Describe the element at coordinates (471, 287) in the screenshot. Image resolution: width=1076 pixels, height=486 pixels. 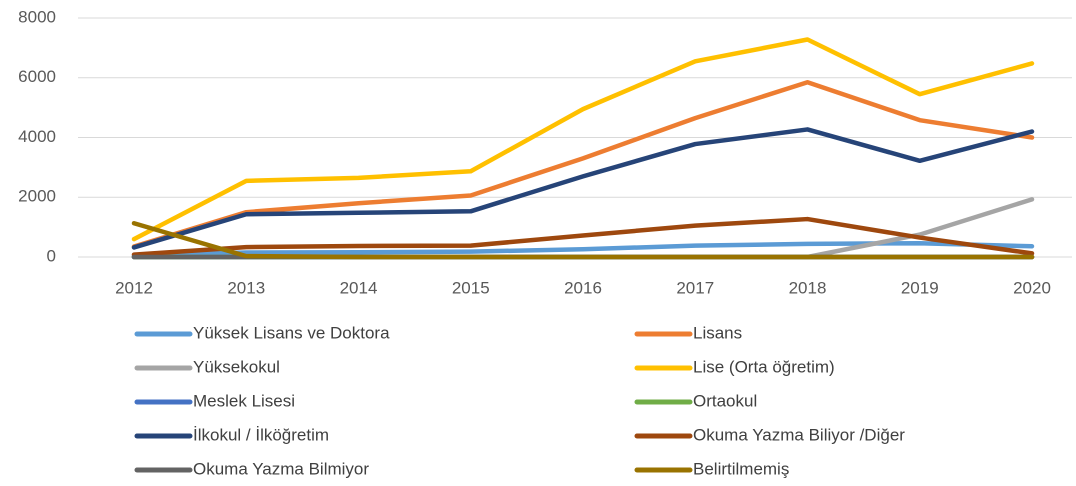
I see `x-tick-label: 2015` at that location.